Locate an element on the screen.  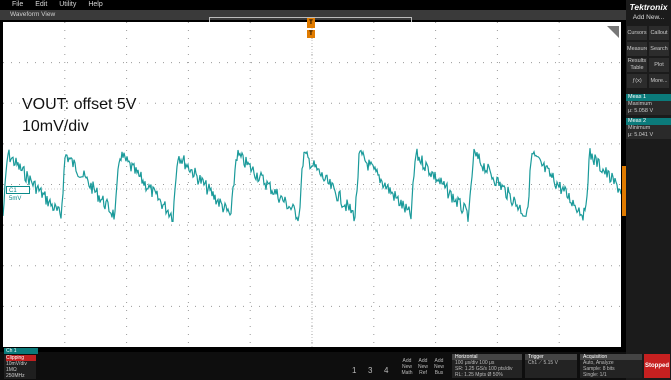
run-stop-button: Stopped is located at coordinates (657, 366).